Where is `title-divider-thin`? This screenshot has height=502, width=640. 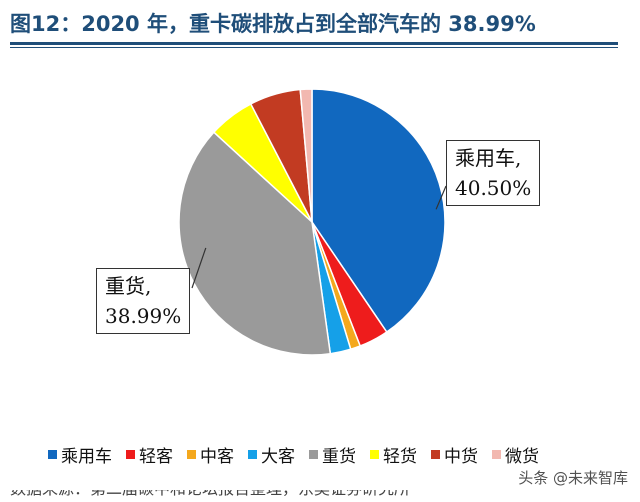 title-divider-thin is located at coordinates (314, 47).